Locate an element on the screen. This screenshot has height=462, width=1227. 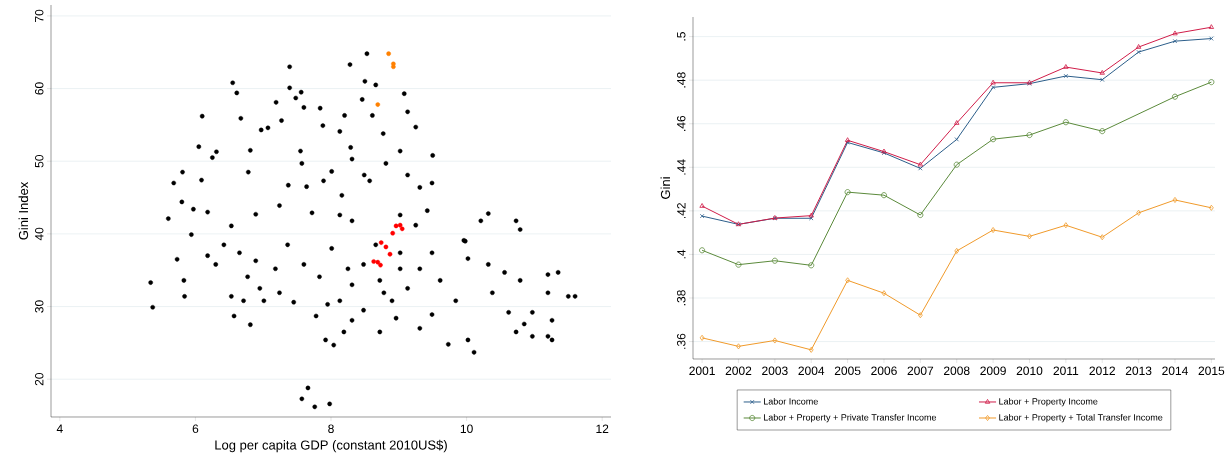
x-tick-label: 2015 is located at coordinates (1211, 371).